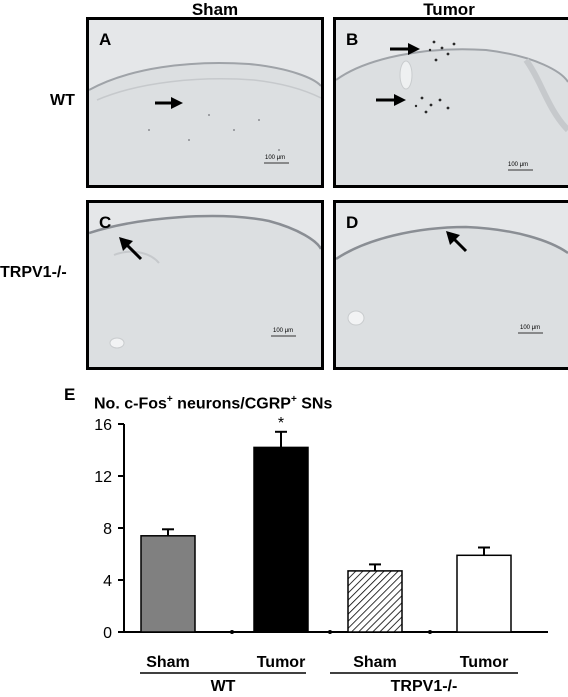 Image resolution: width=568 pixels, height=697 pixels. I want to click on y-tick-label: 16, so click(103, 425).